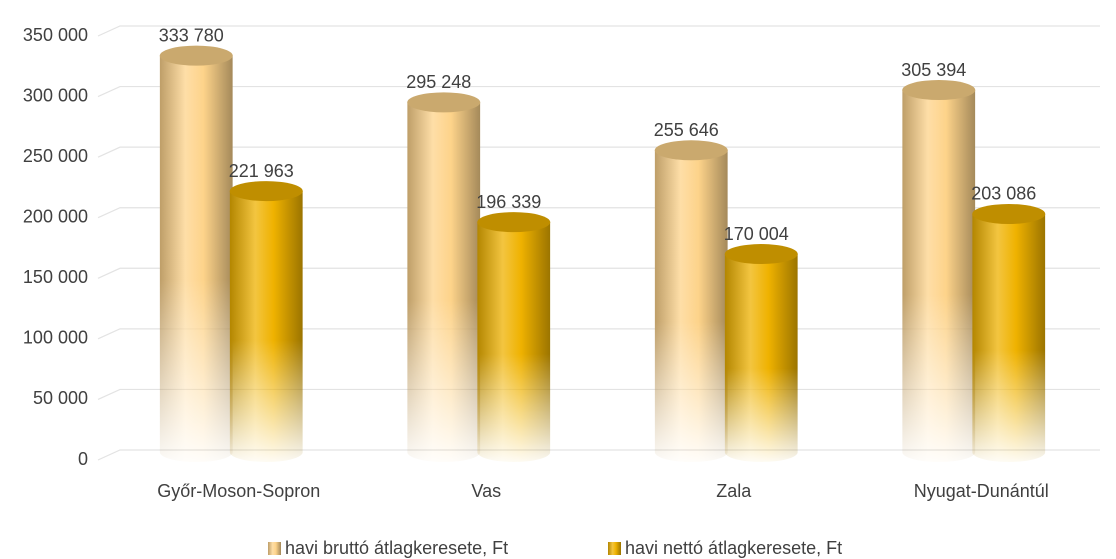  I want to click on data-label: 221 963, so click(261, 171).